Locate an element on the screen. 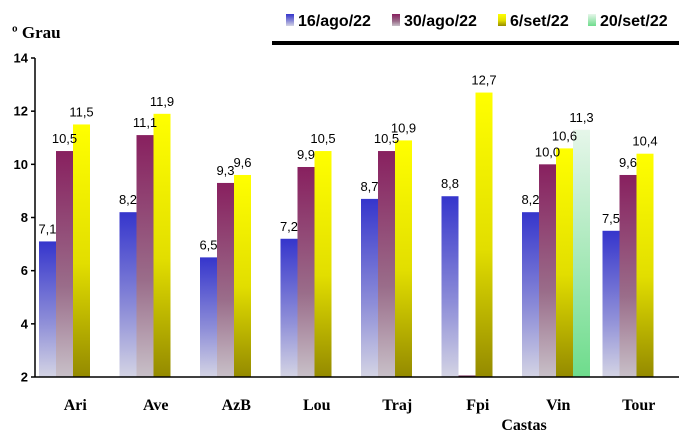  data-label: 6,5 is located at coordinates (208, 244).